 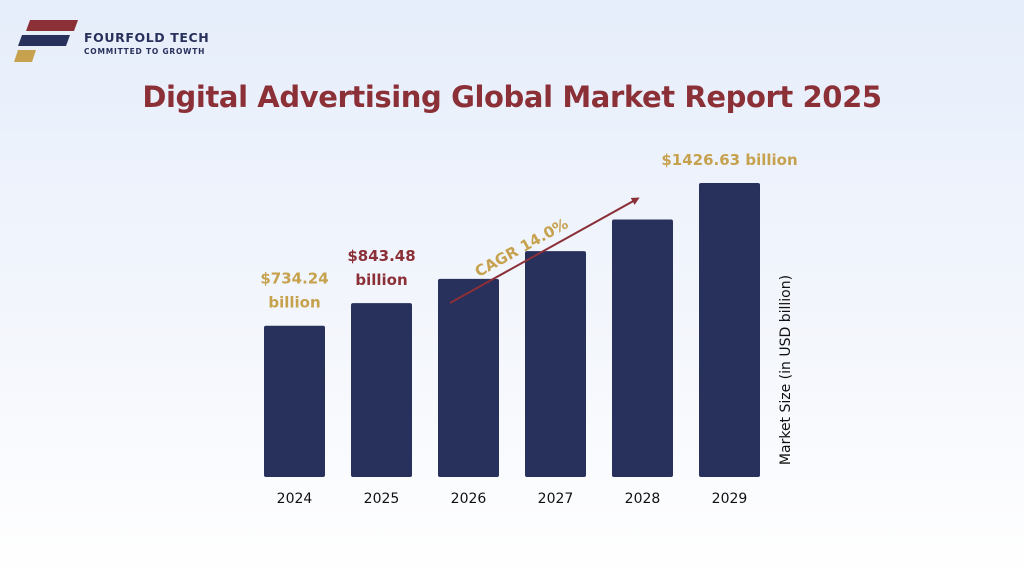 I want to click on tick-label-2027: 2027, so click(x=556, y=499).